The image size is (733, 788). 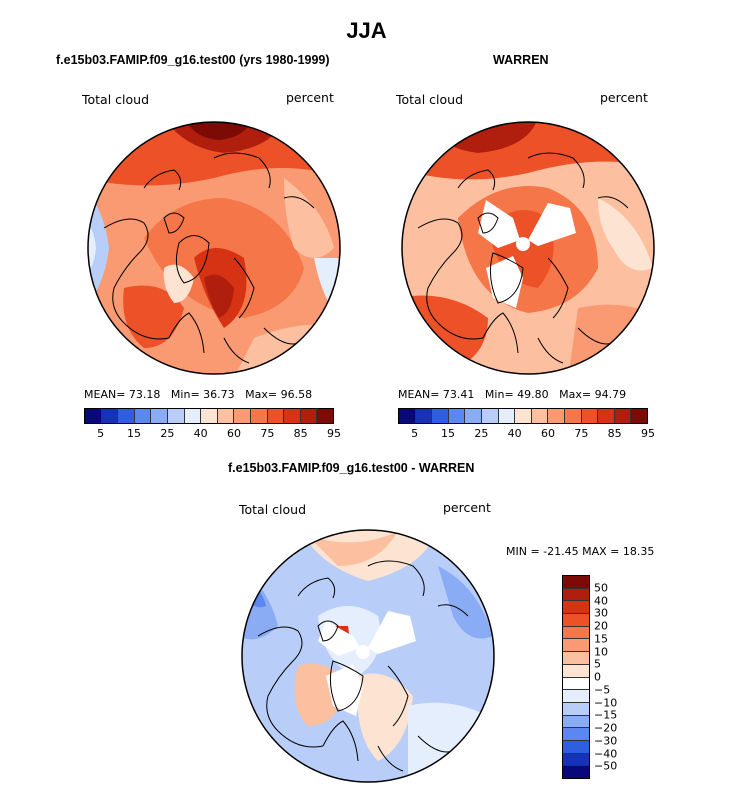 What do you see at coordinates (606, 741) in the screenshot?
I see `colorbar-tick-label: −30` at bounding box center [606, 741].